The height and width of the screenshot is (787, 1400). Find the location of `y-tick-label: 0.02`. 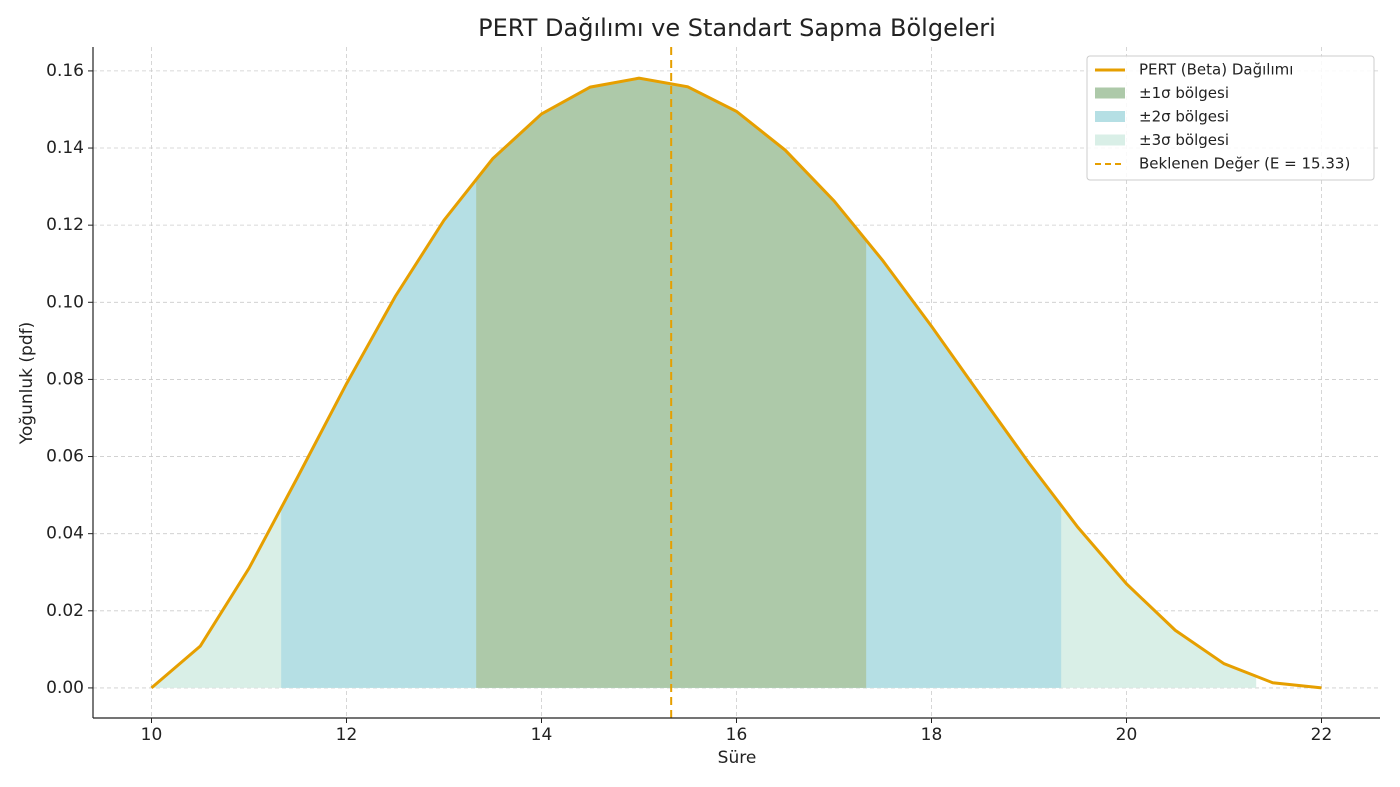

y-tick-label: 0.02 is located at coordinates (65, 611).